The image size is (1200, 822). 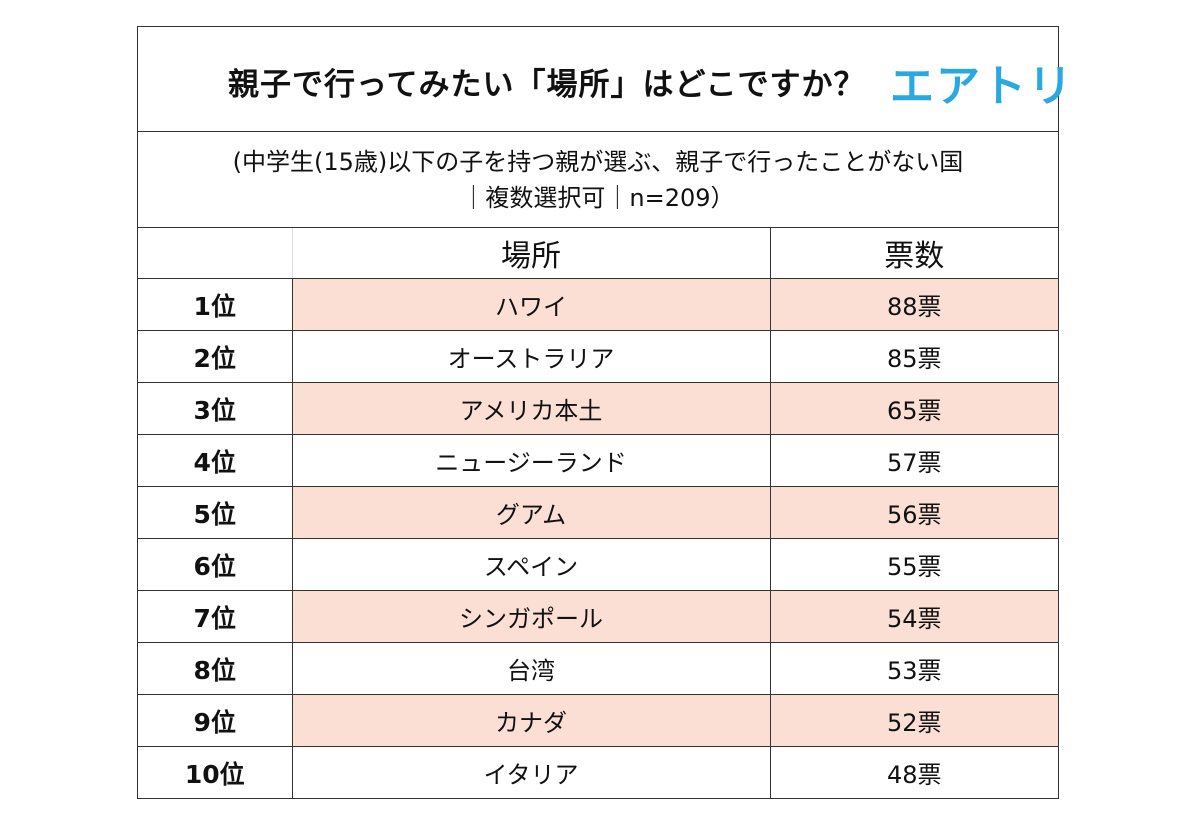 What do you see at coordinates (215, 668) in the screenshot?
I see `rank-cell: 8位` at bounding box center [215, 668].